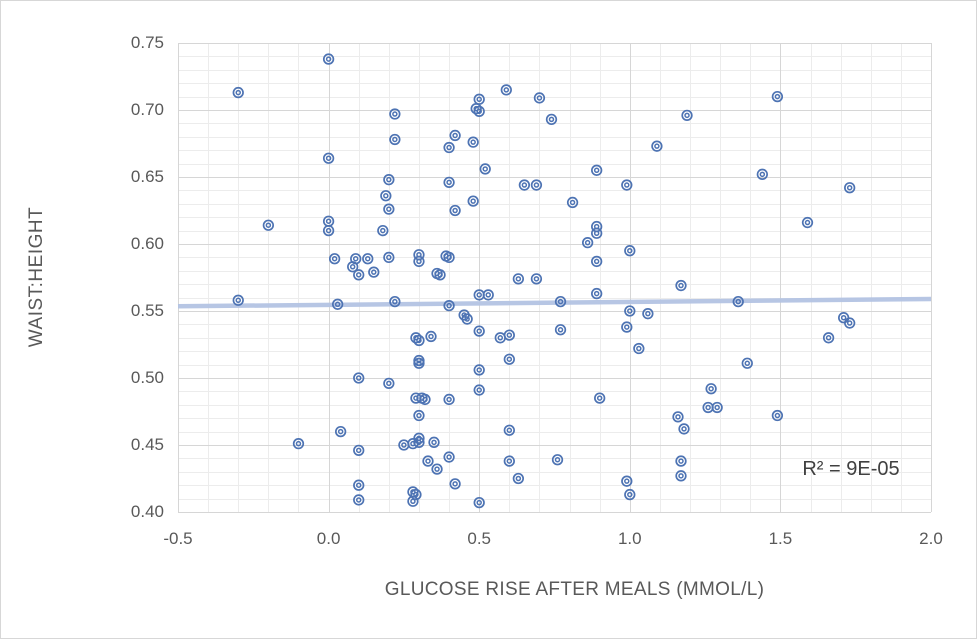 This screenshot has width=977, height=639. I want to click on y-tick-label: 0.40, so click(147, 511).